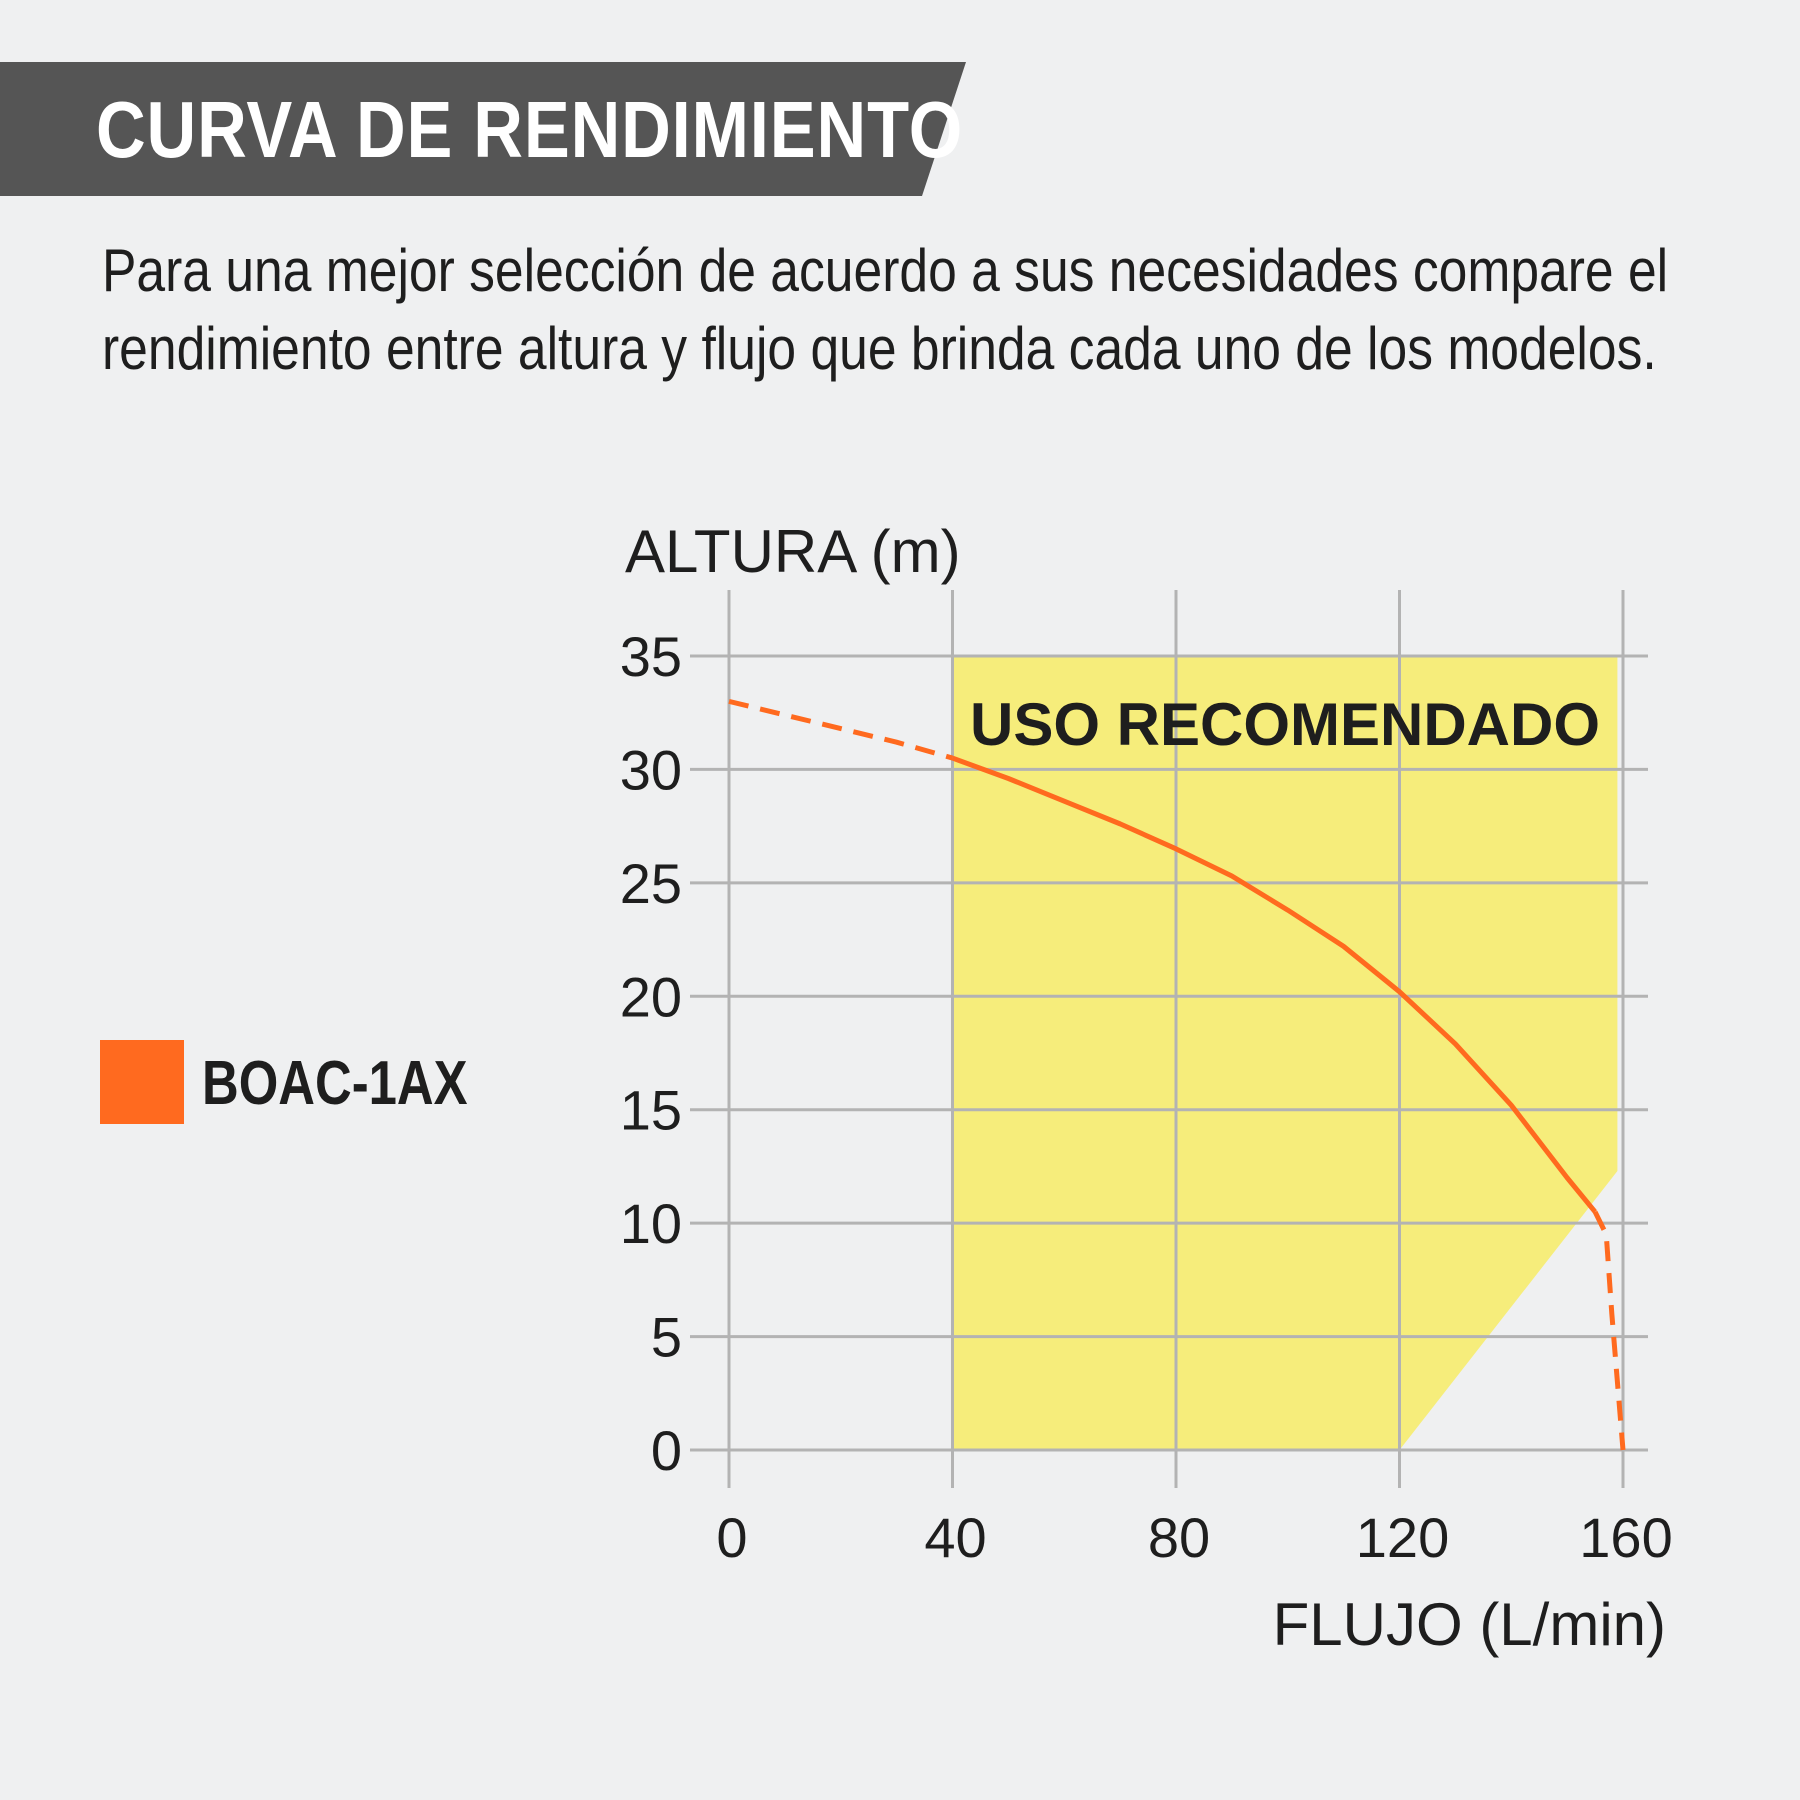 This screenshot has height=1800, width=1800. Describe the element at coordinates (731, 1537) in the screenshot. I see `x-tick-label: 0` at that location.